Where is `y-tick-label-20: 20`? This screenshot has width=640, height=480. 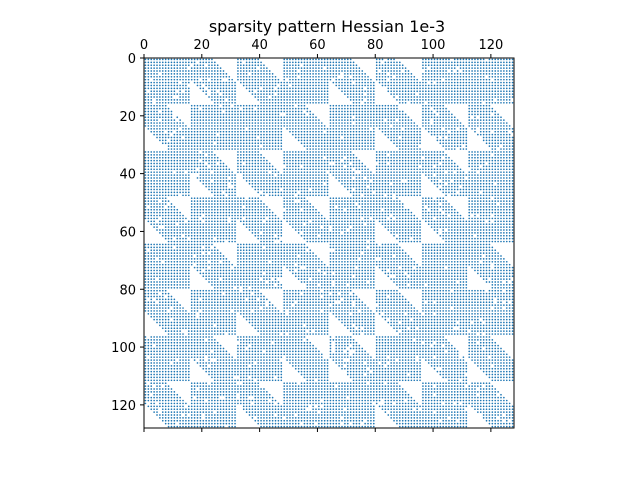 y-tick-label-20: 20 is located at coordinates (127, 117).